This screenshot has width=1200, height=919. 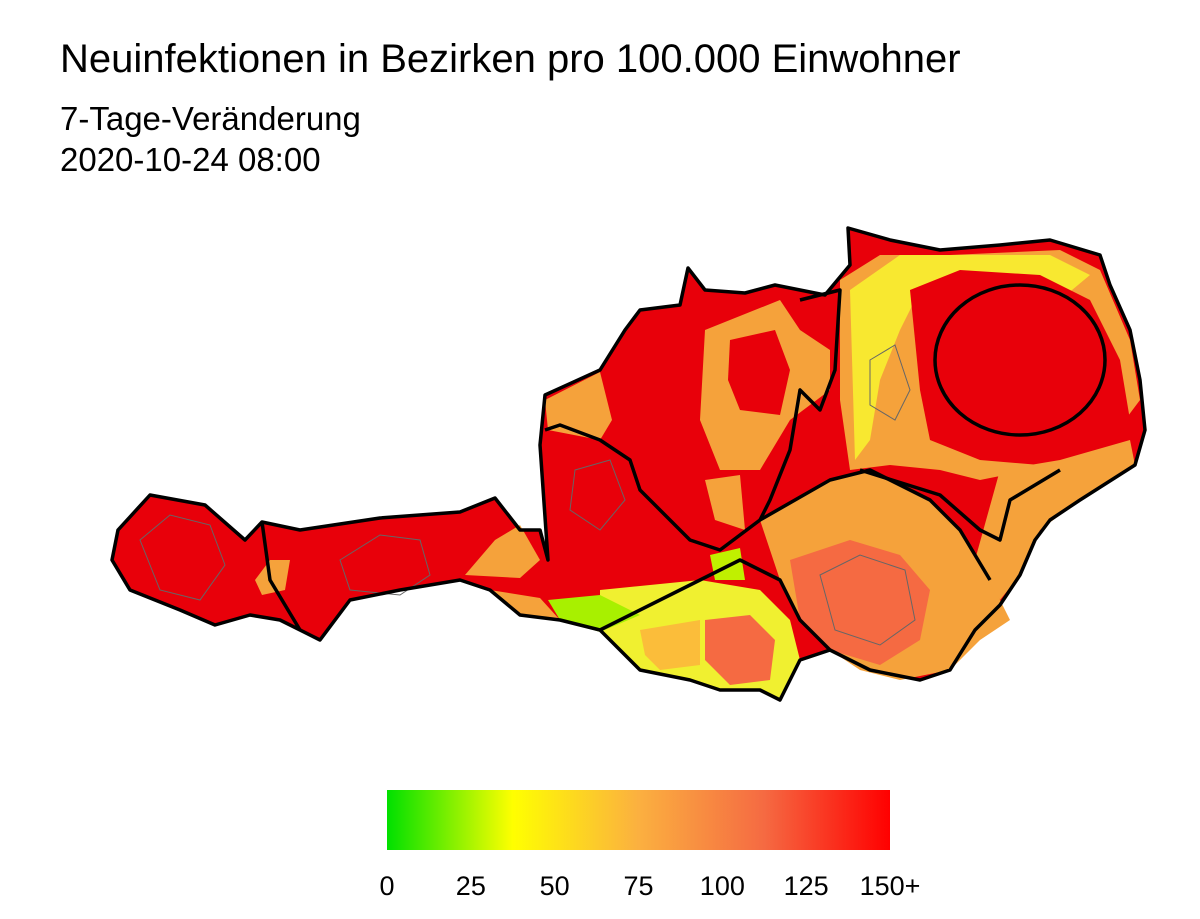 I want to click on vienna, so click(x=1020, y=360).